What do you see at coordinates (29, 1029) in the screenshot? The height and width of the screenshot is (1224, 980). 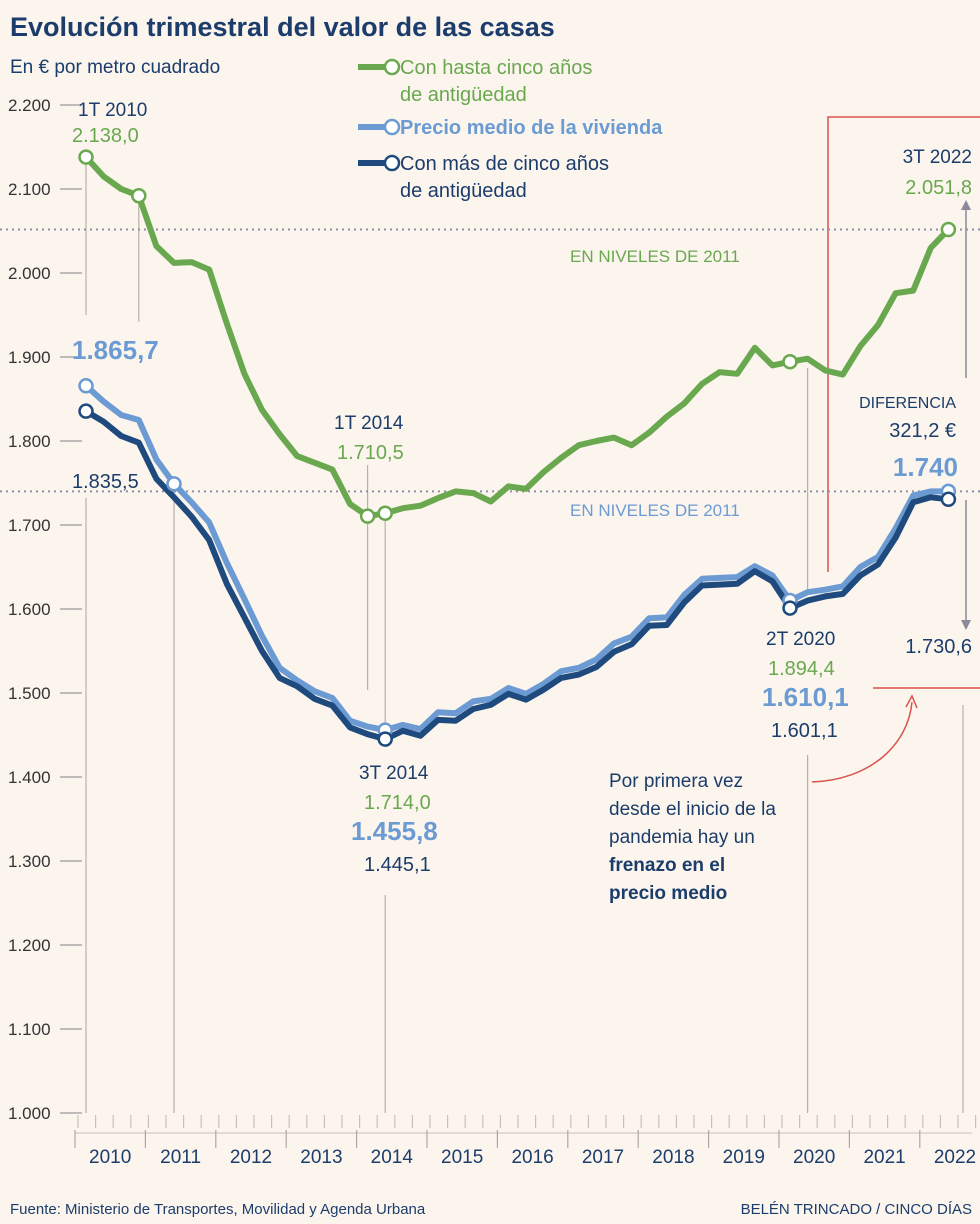 I see `y-tick-label: 1.100` at bounding box center [29, 1029].